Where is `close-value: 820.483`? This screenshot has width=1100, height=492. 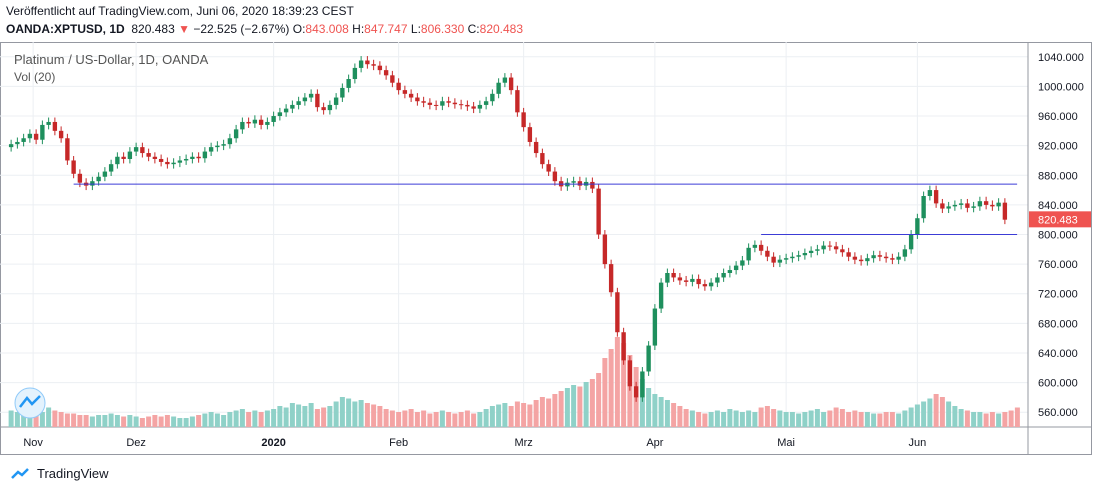
close-value: 820.483 is located at coordinates (501, 29).